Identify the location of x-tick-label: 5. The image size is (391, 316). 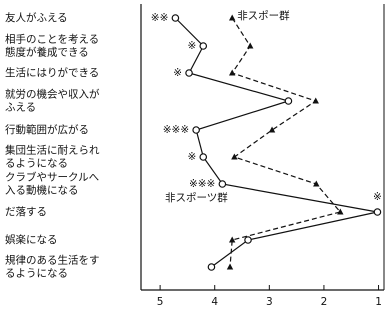
(160, 302).